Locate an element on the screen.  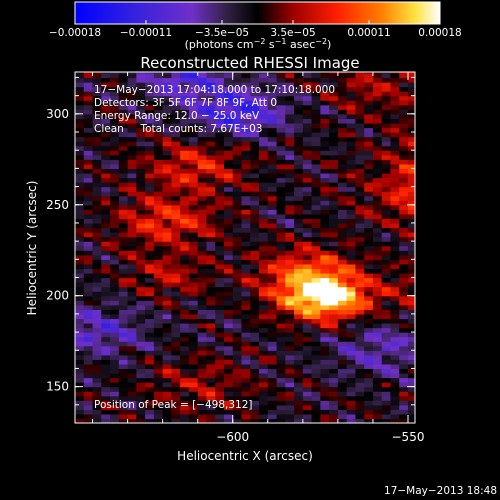
colorbar-tick-label: −0.00011 is located at coordinates (146, 33).